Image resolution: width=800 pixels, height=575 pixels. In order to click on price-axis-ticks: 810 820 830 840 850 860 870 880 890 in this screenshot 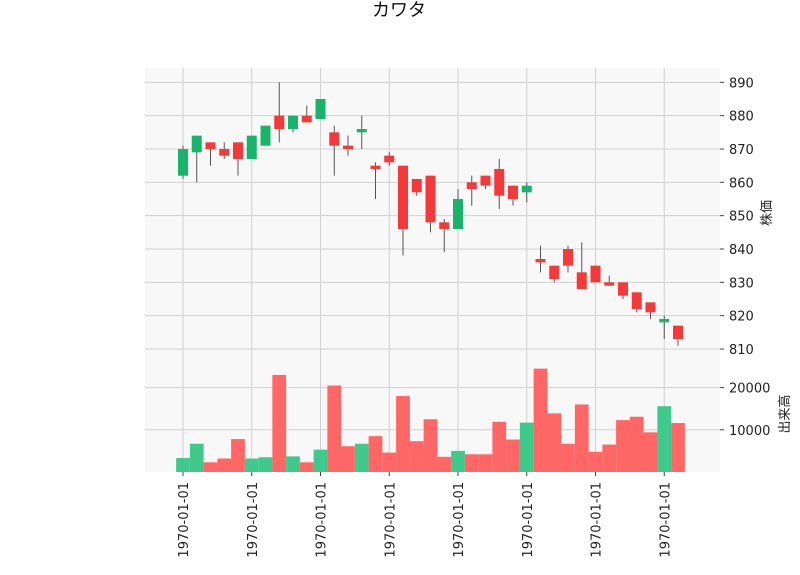, I will do `click(737, 217)`.